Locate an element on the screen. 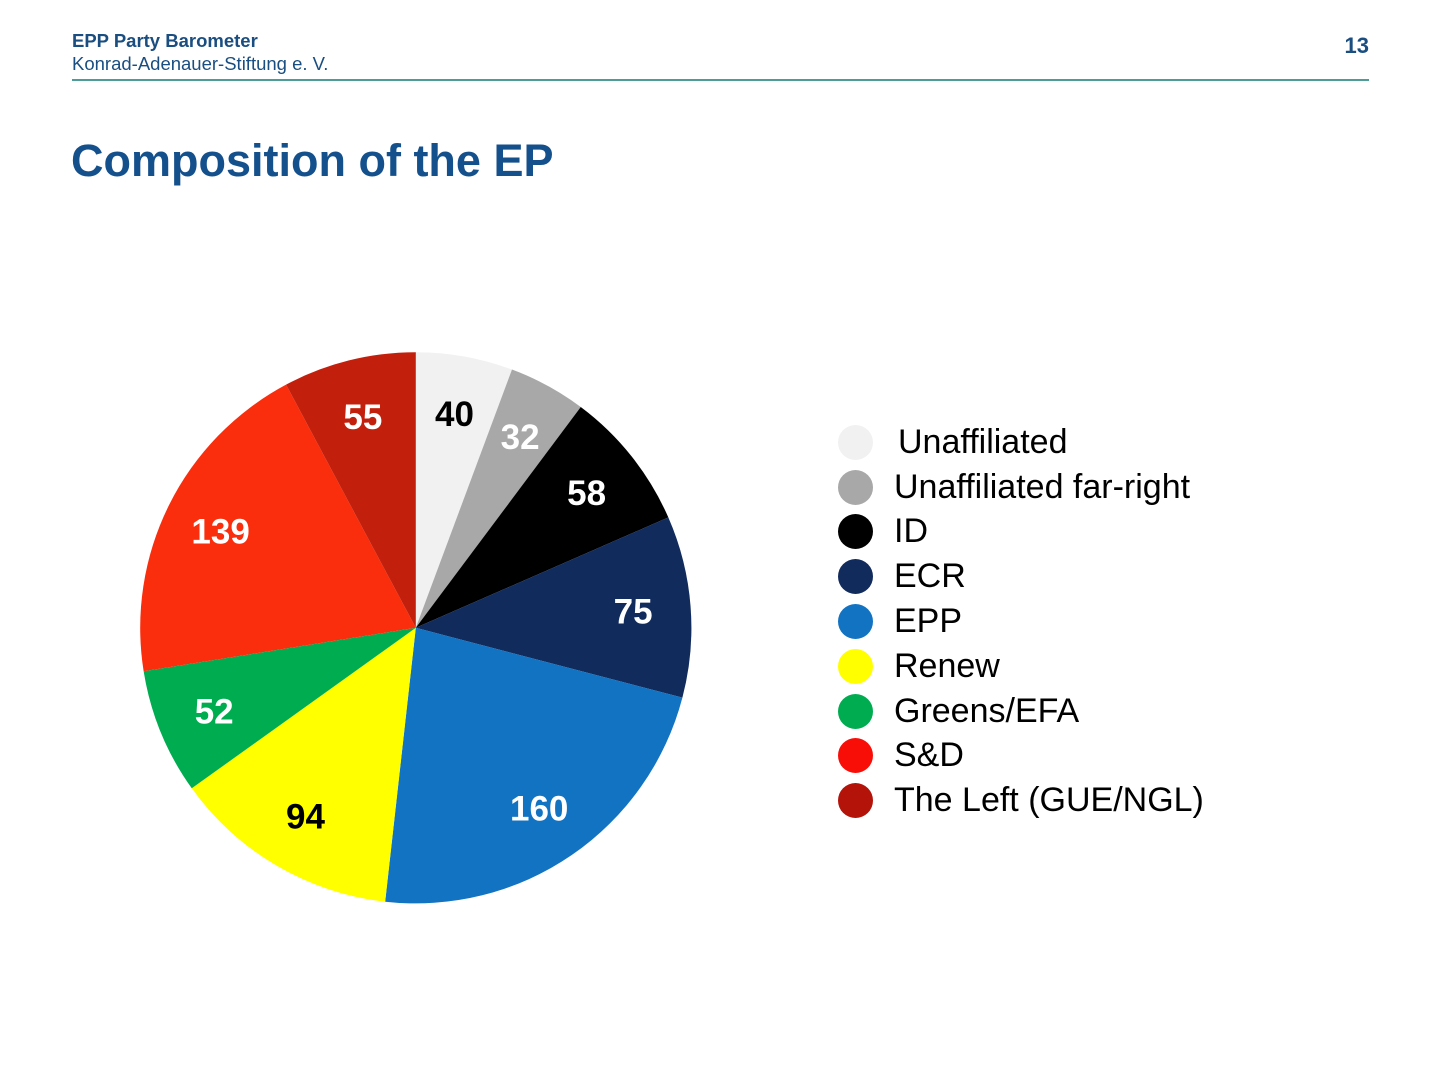  svg-text: 40 is located at coordinates (454, 414).